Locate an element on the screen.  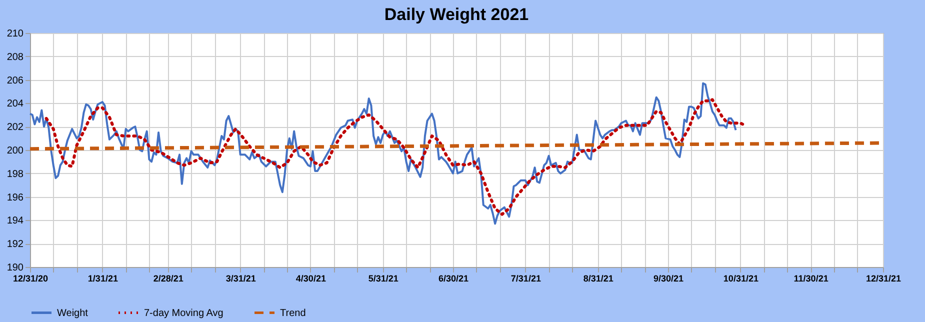
x-tick-label: 11/30/21 is located at coordinates (811, 279).